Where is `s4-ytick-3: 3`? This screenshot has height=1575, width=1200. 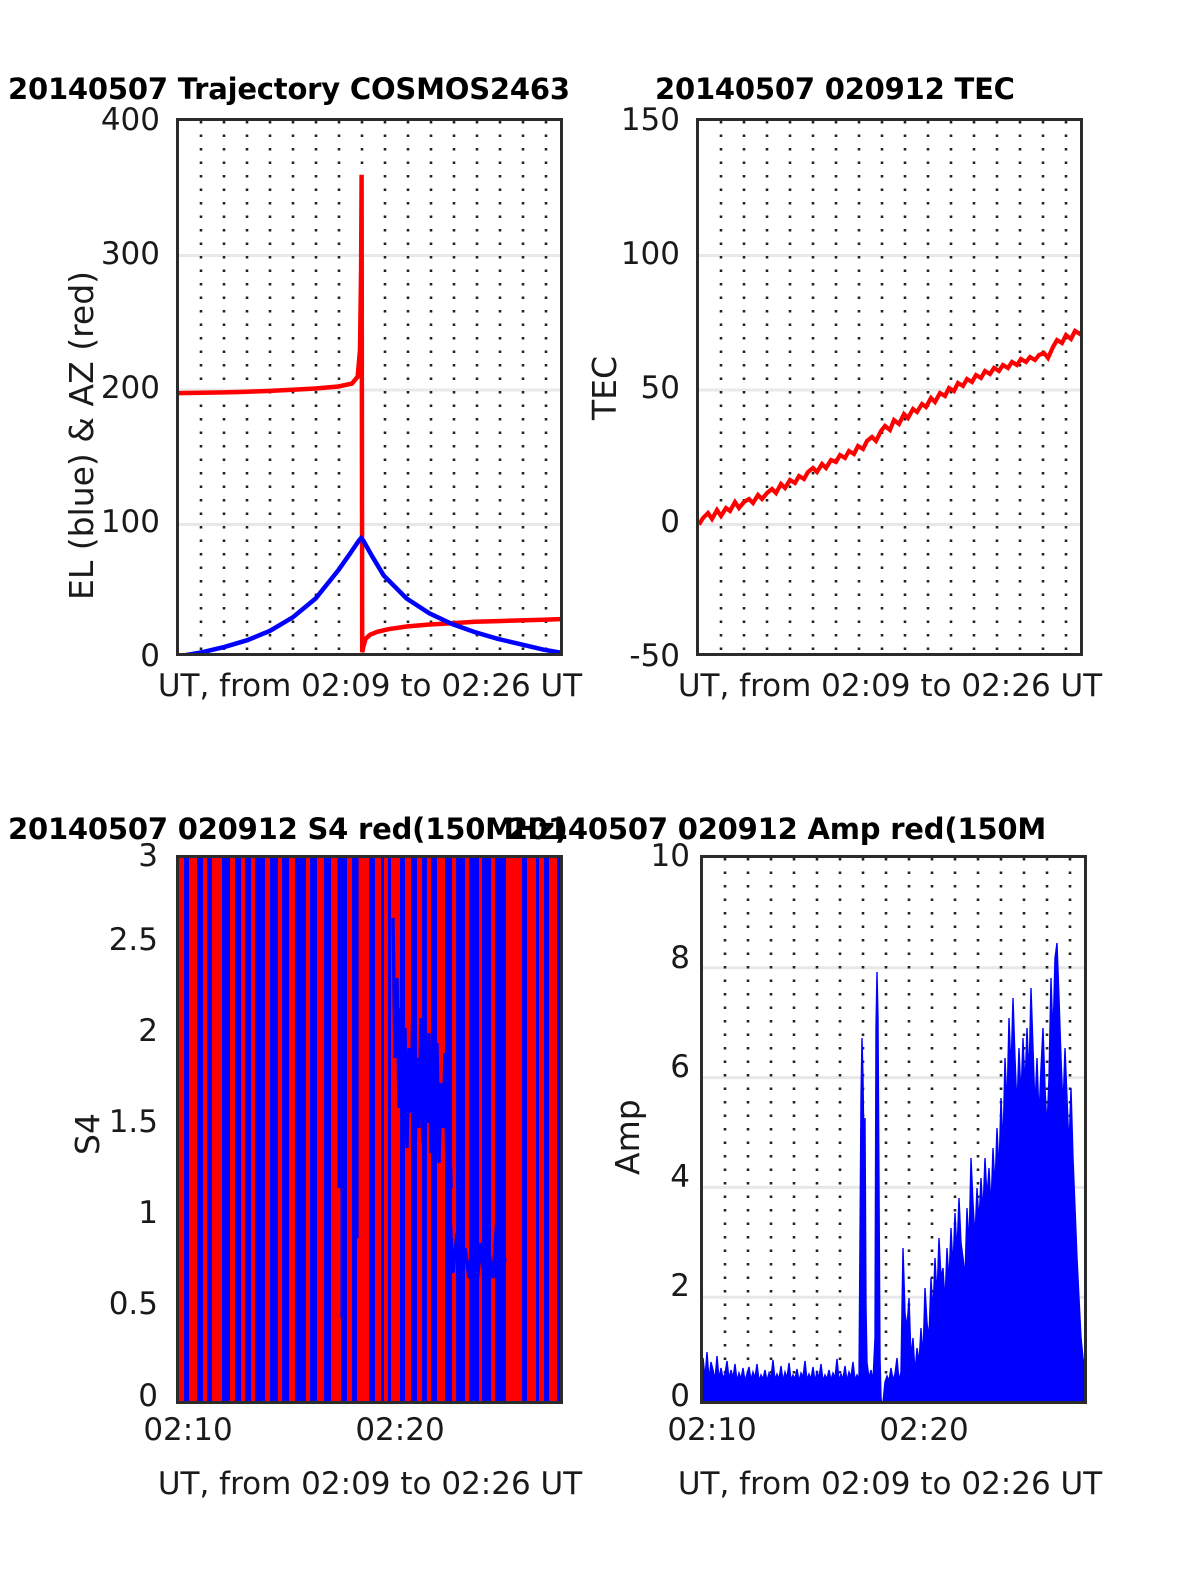
s4-ytick-3: 3 is located at coordinates (148, 856).